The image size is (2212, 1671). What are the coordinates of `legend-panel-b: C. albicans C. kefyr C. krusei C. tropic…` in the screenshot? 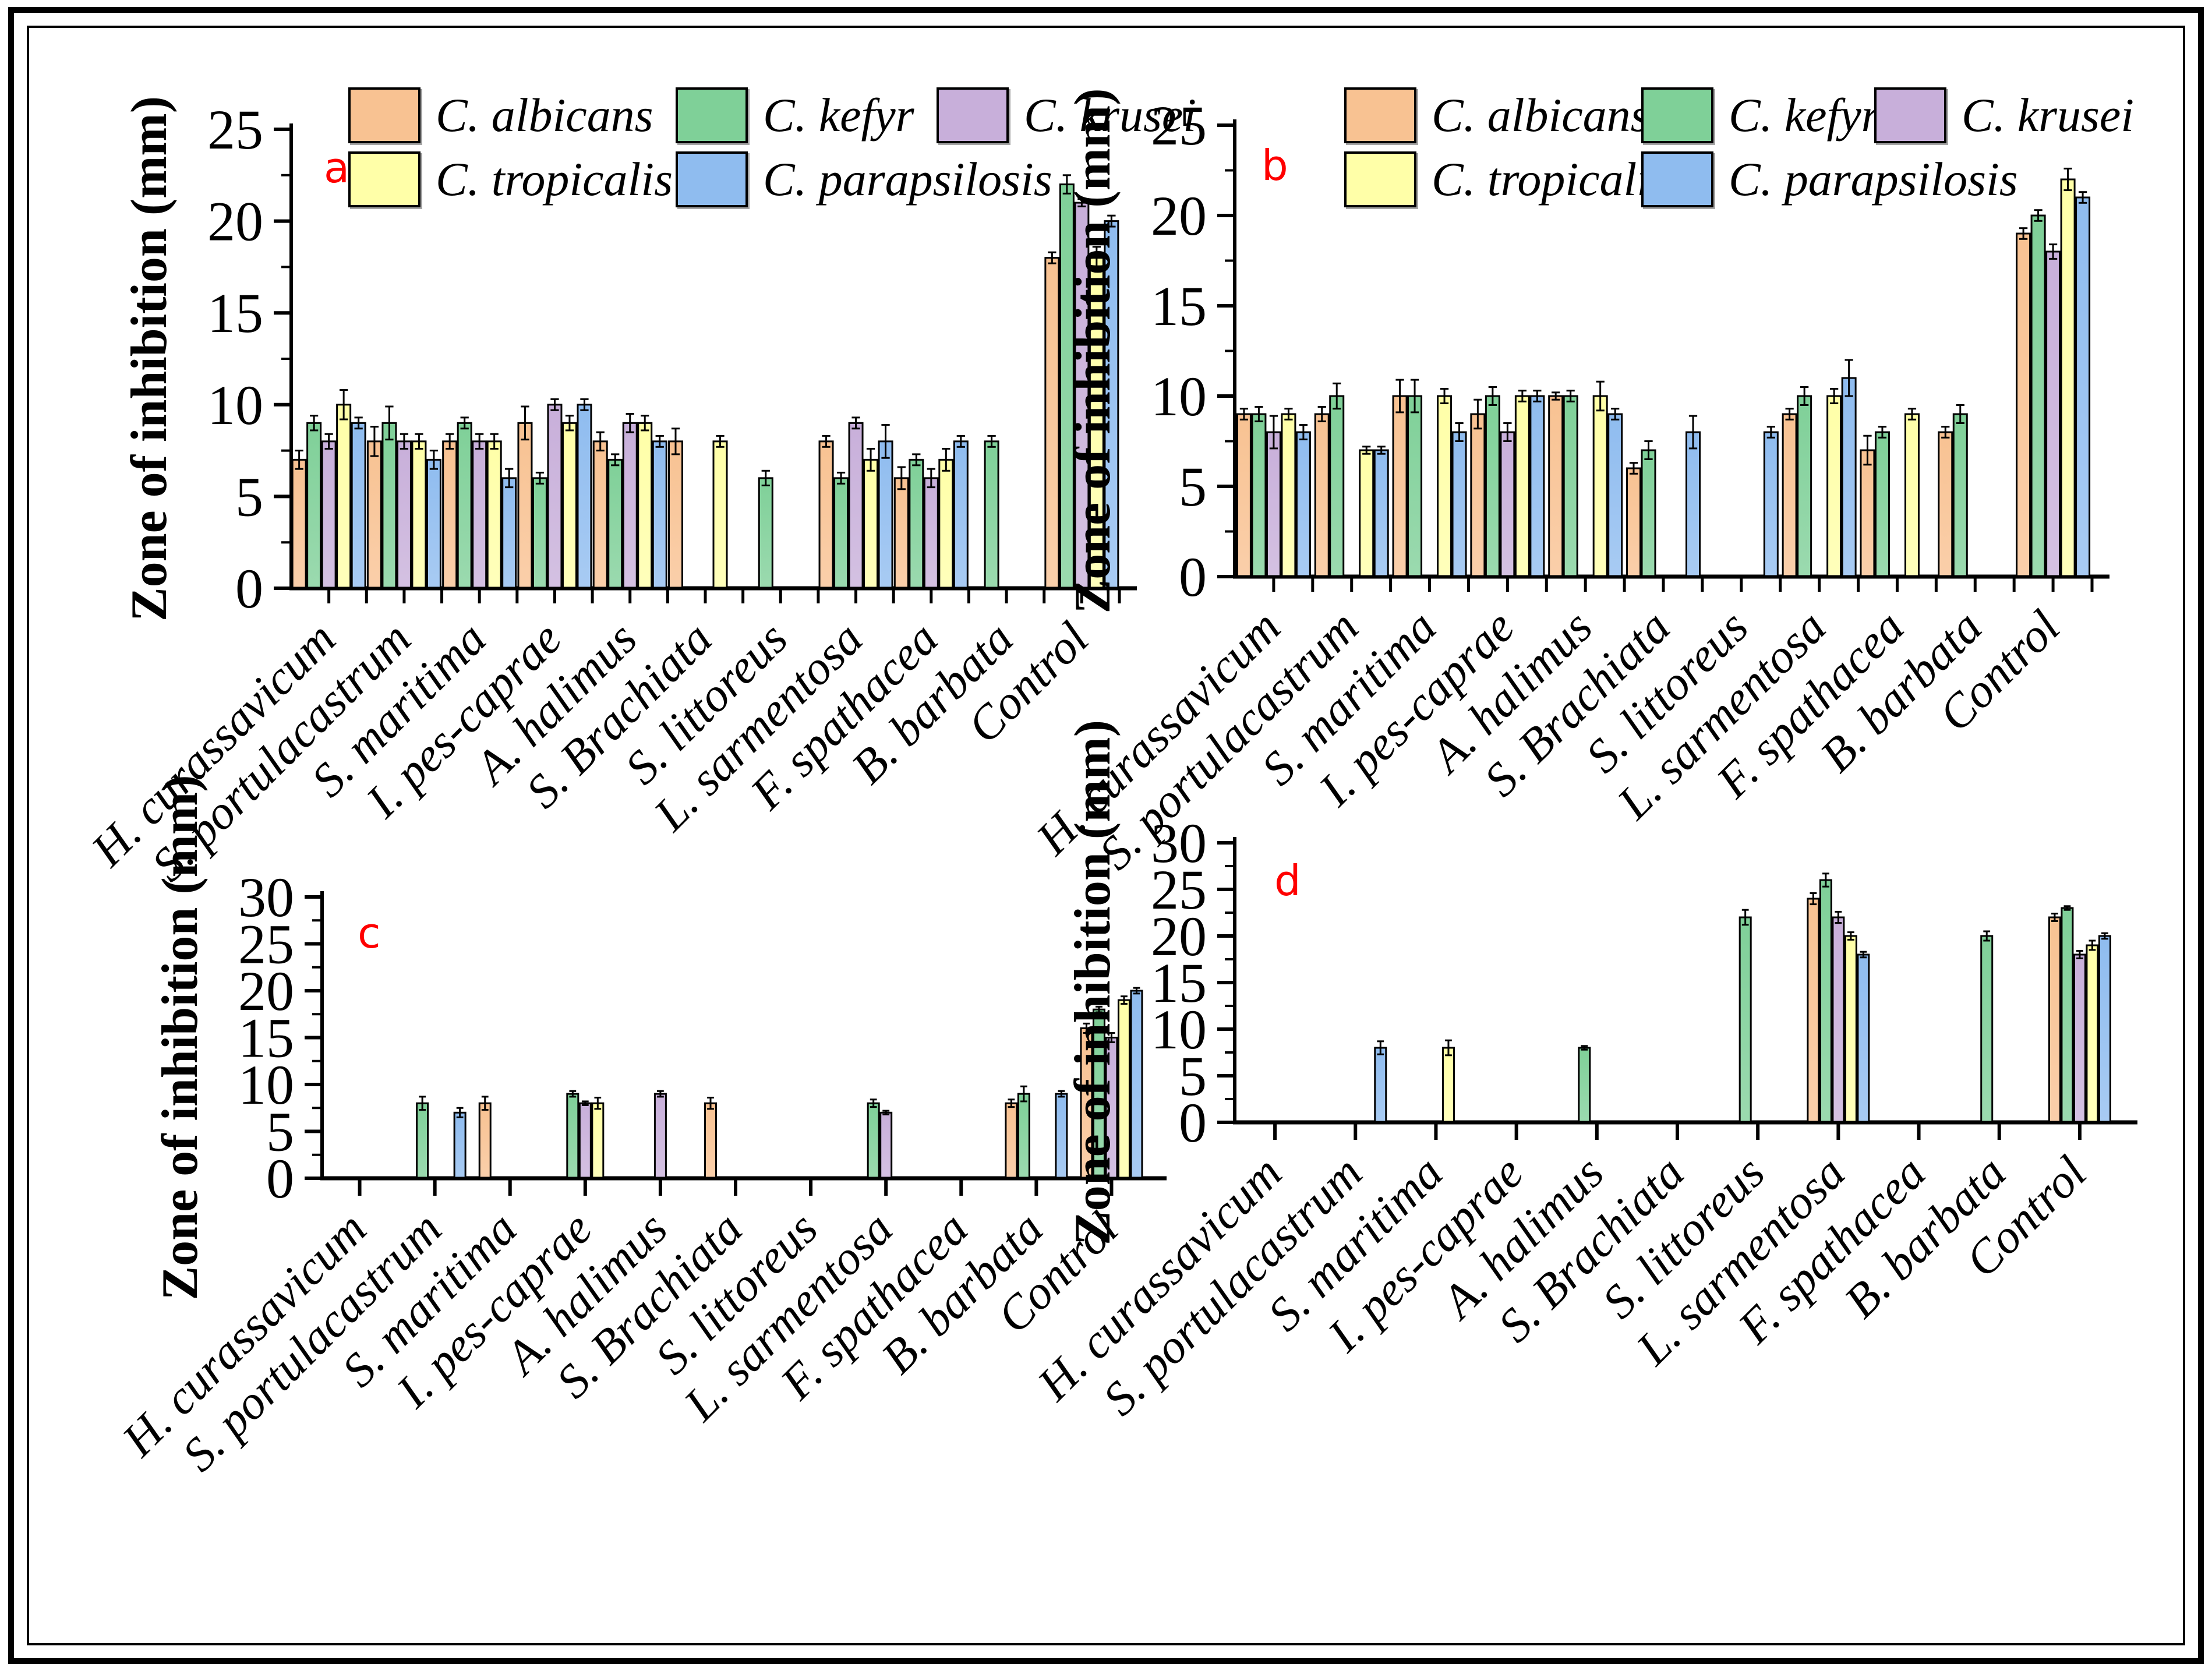 It's located at (1739, 147).